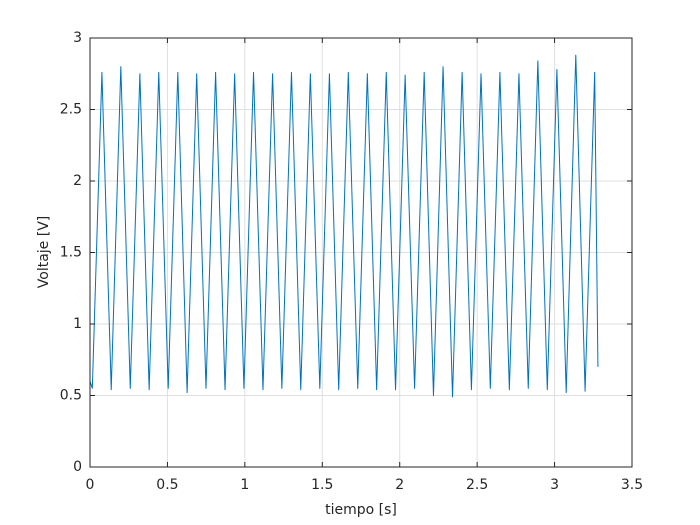  I want to click on x-tick-label: 3, so click(554, 485).